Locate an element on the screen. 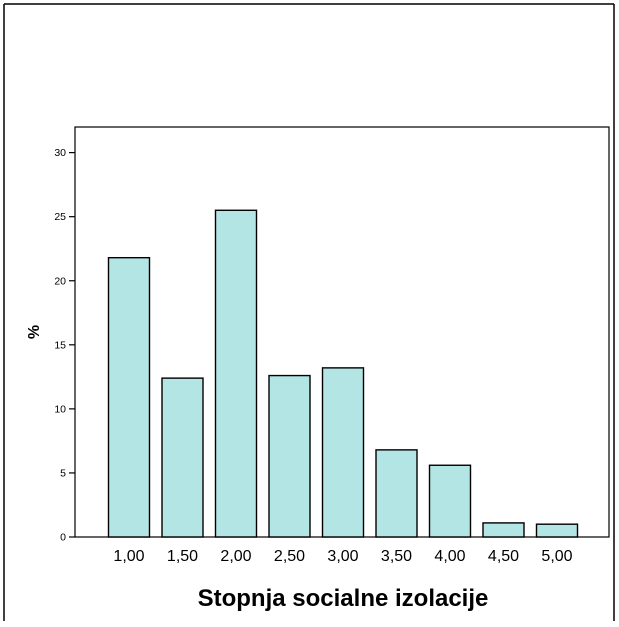  x-tick-label: 1,00 is located at coordinates (128, 556).